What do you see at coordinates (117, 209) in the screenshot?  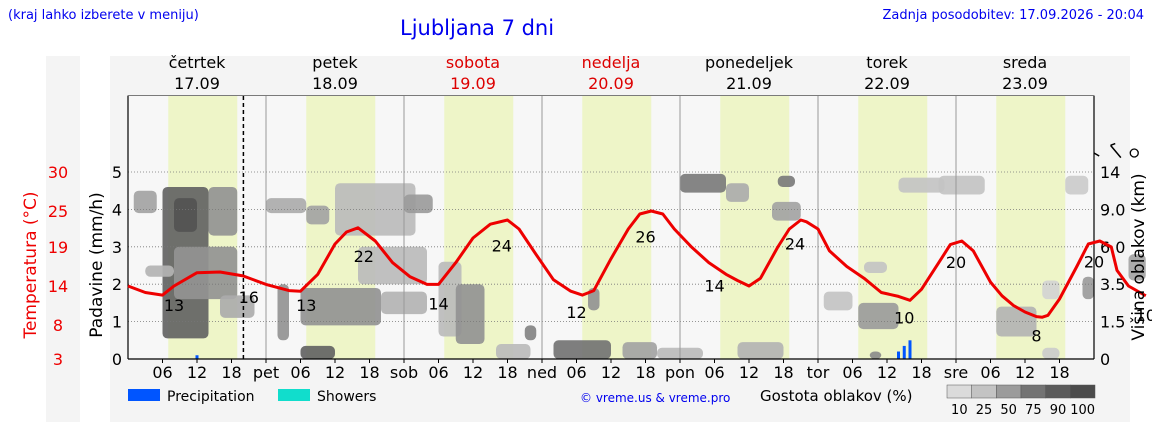 I see `precip-tick-label: 4` at bounding box center [117, 209].